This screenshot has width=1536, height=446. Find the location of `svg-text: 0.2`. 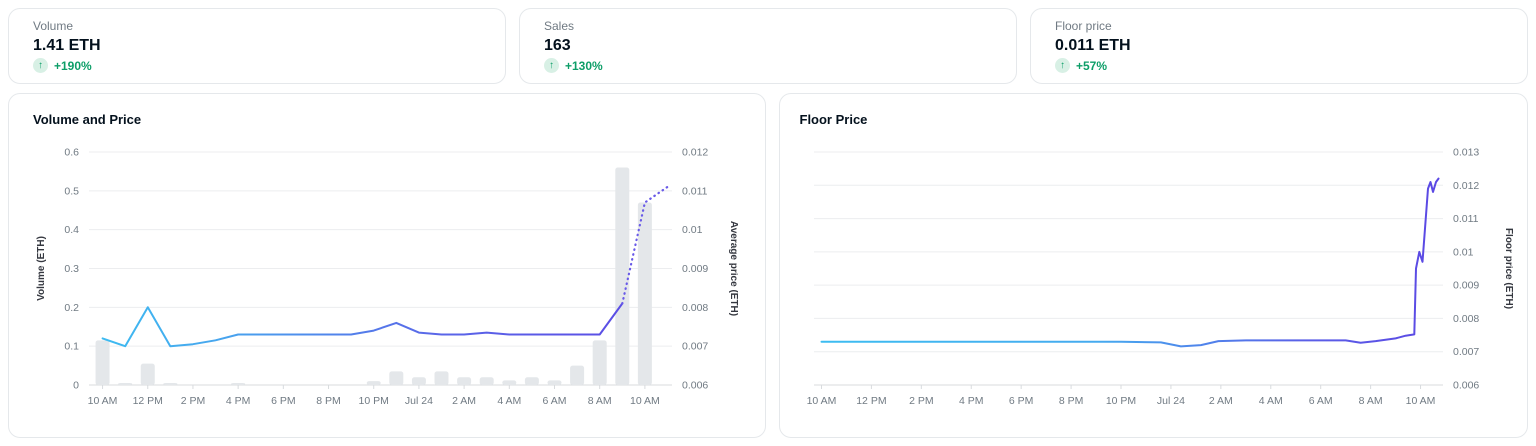

svg-text: 0.2 is located at coordinates (71, 308).